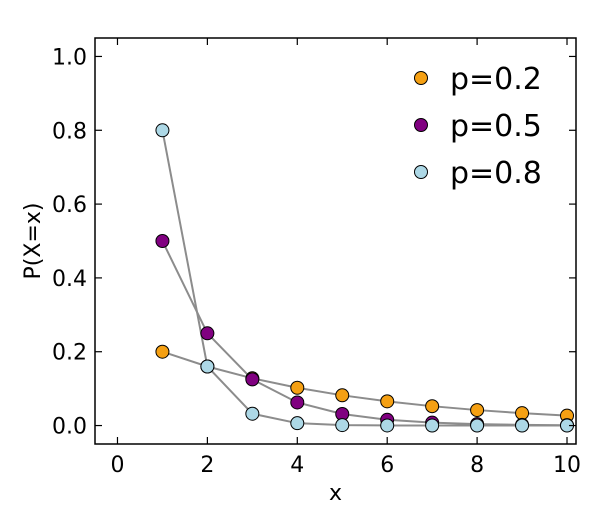 The width and height of the screenshot is (596, 512). What do you see at coordinates (335, 493) in the screenshot?
I see `x-axis-label: x` at bounding box center [335, 493].